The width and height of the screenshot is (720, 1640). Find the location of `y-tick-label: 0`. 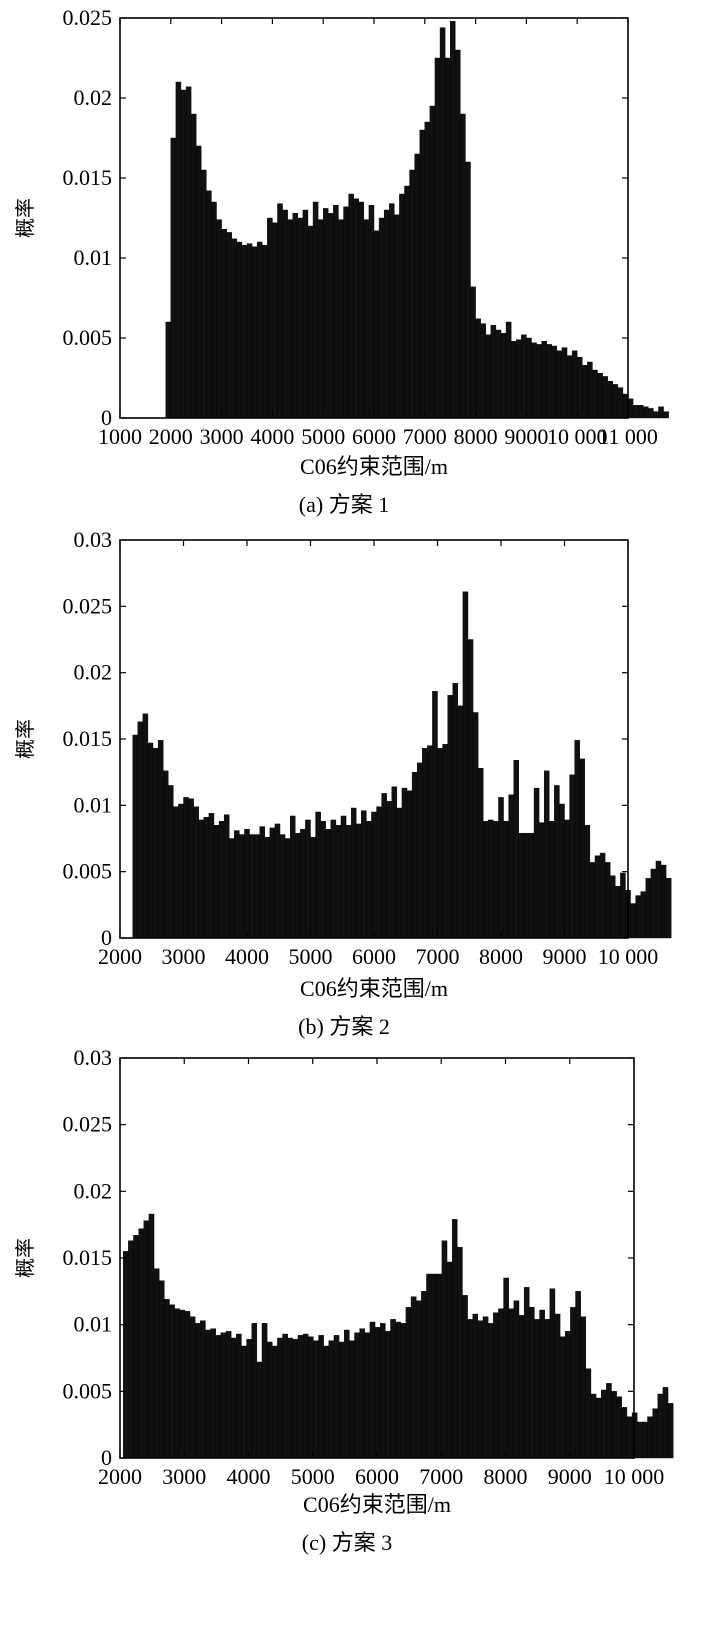

y-tick-label: 0 is located at coordinates (106, 937).